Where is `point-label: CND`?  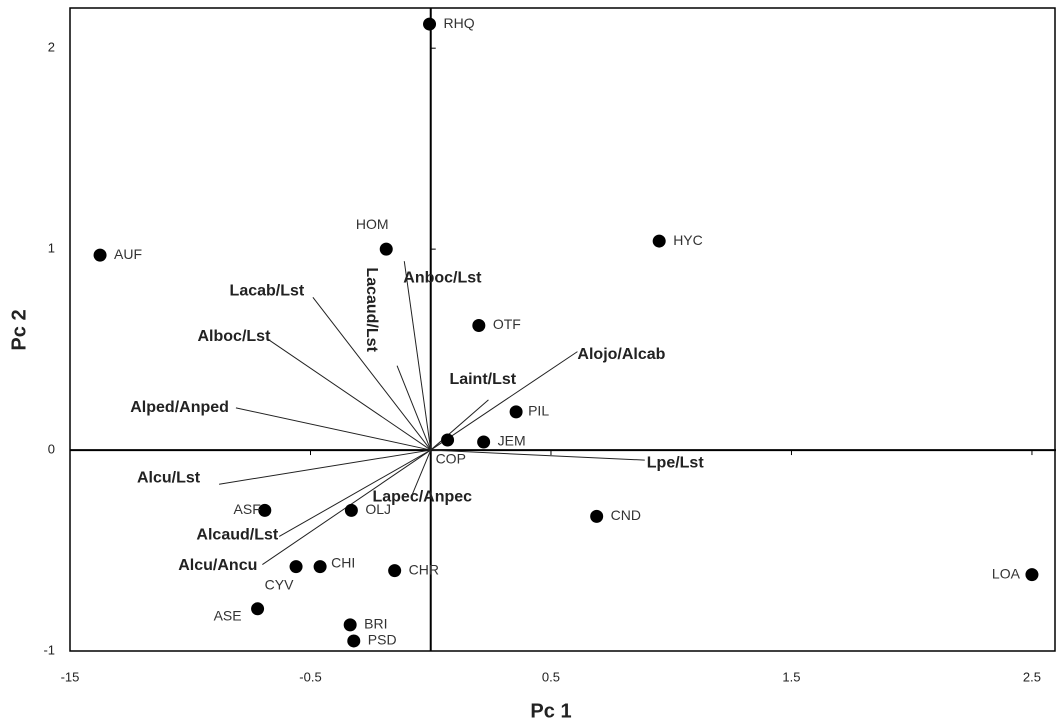
point-label: CND is located at coordinates (626, 515).